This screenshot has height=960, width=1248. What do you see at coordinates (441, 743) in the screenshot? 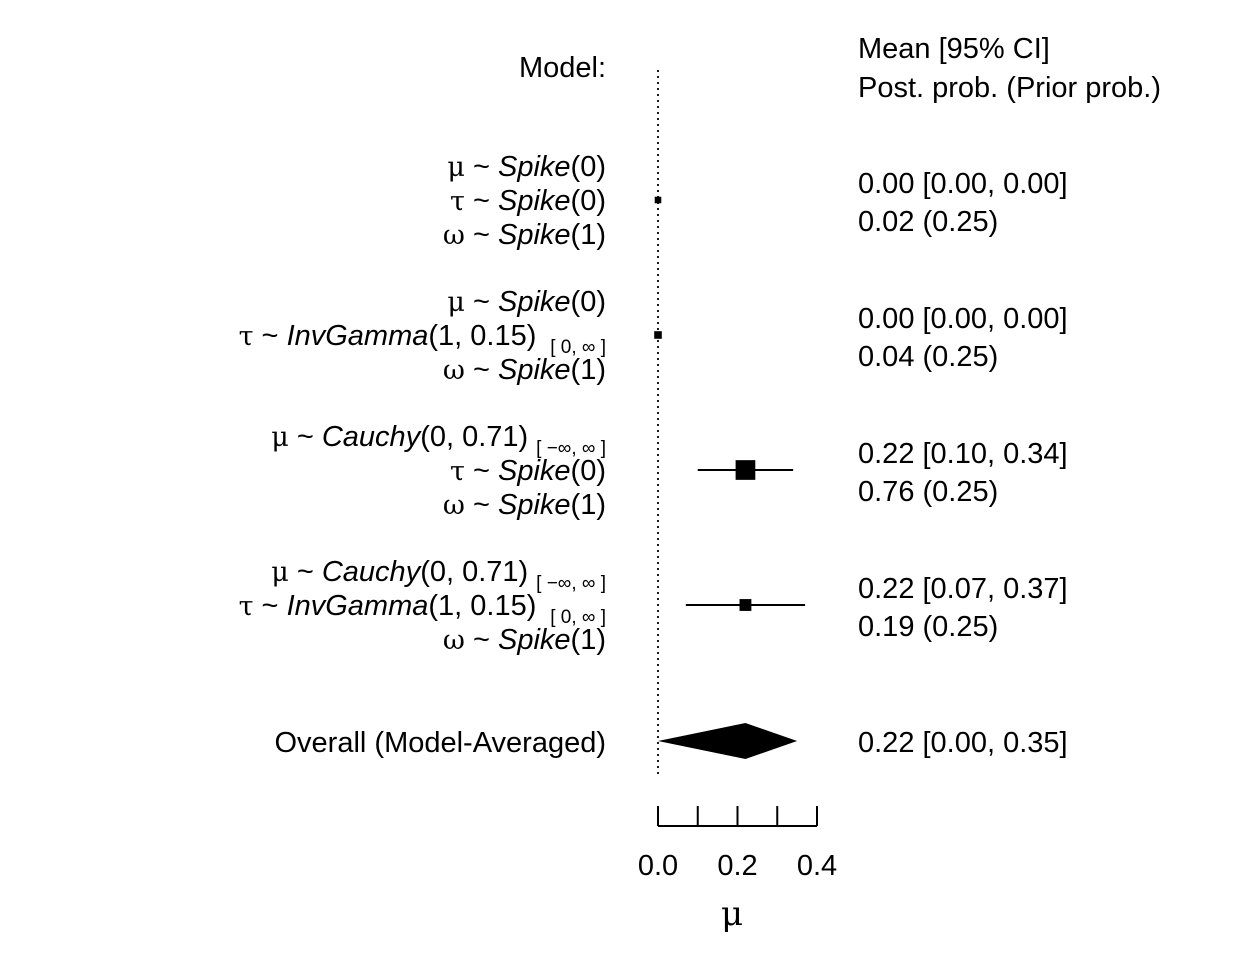
I see `overall-label: Overall (Model-Averaged)` at bounding box center [441, 743].